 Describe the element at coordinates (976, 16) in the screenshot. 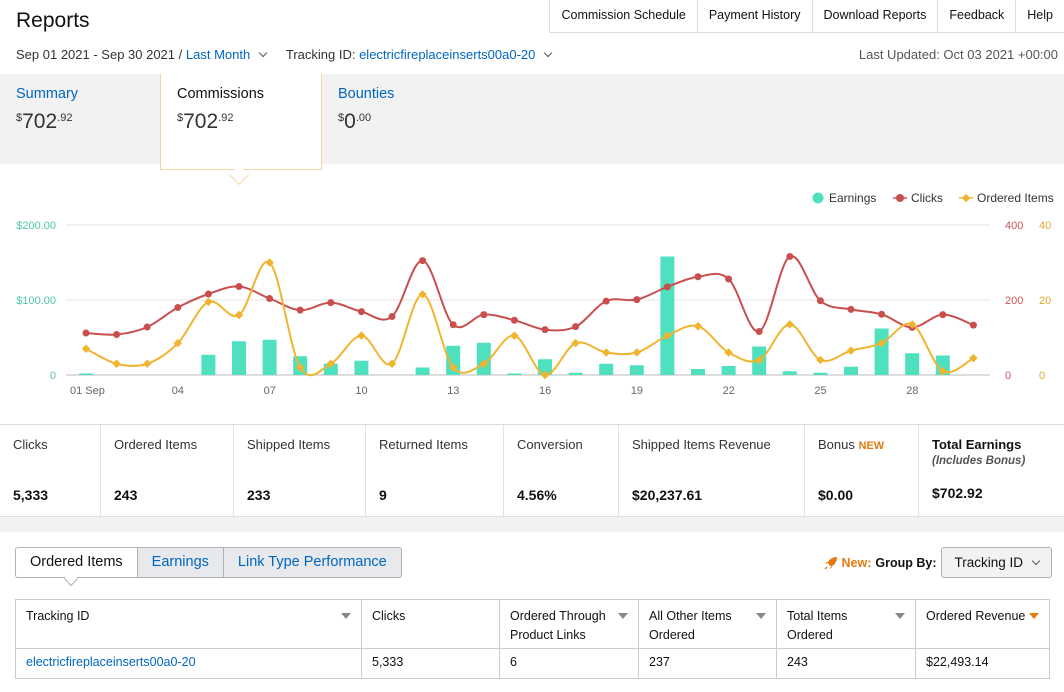

I see `nav-feedback: Feedback` at that location.